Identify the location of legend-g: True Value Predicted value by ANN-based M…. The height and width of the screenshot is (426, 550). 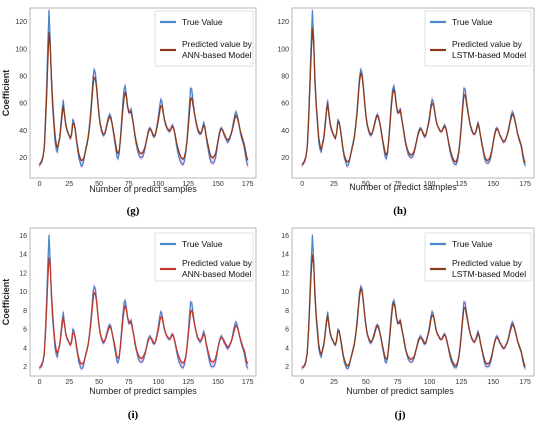
(204, 38).